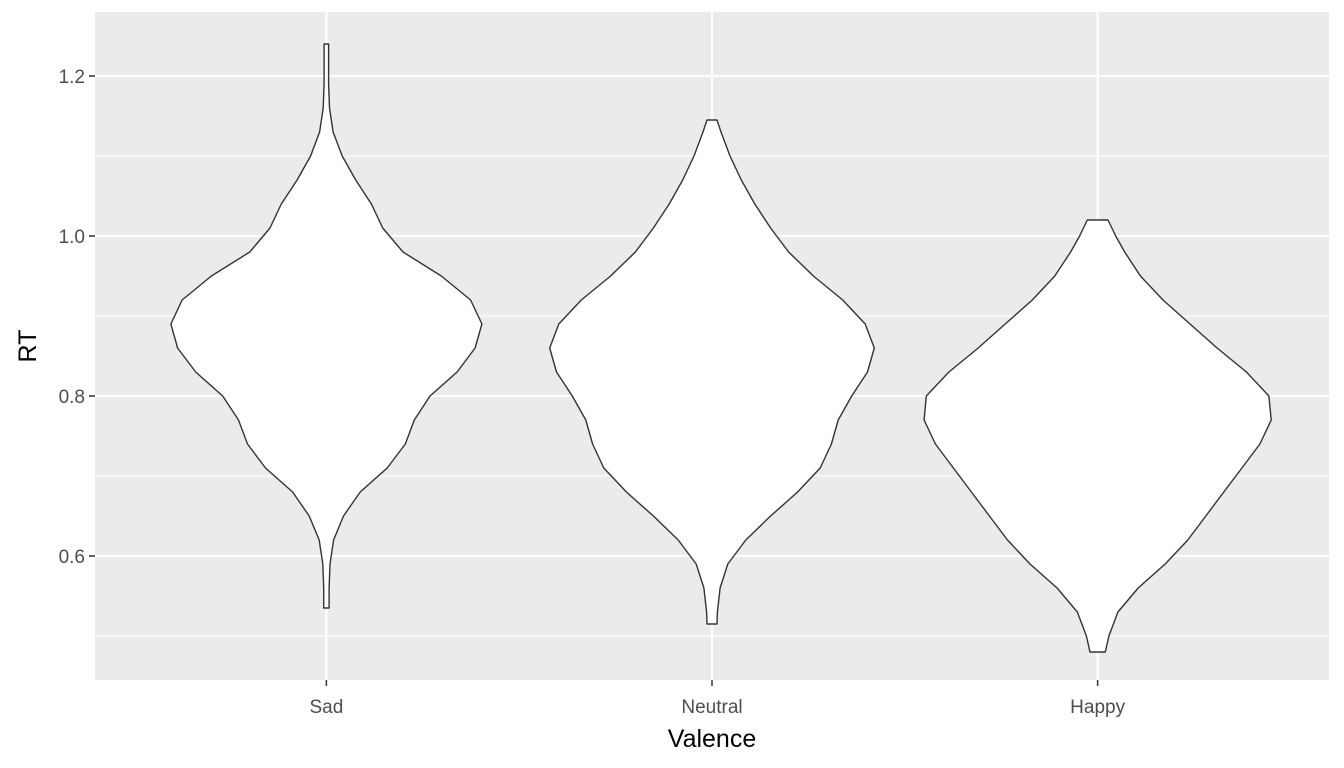 Image resolution: width=1344 pixels, height=768 pixels. I want to click on violin-happy, so click(1097, 436).